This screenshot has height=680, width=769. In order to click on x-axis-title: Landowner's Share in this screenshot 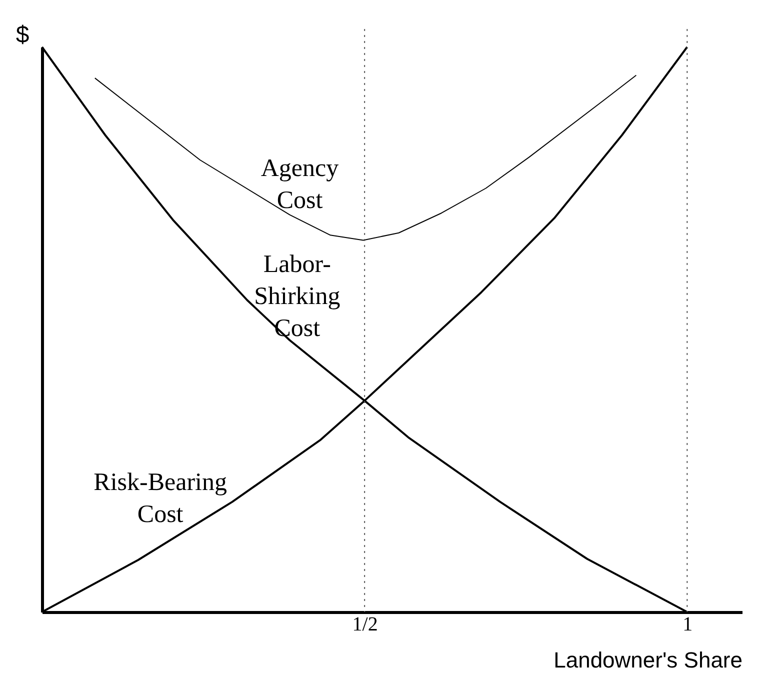, I will do `click(648, 660)`.